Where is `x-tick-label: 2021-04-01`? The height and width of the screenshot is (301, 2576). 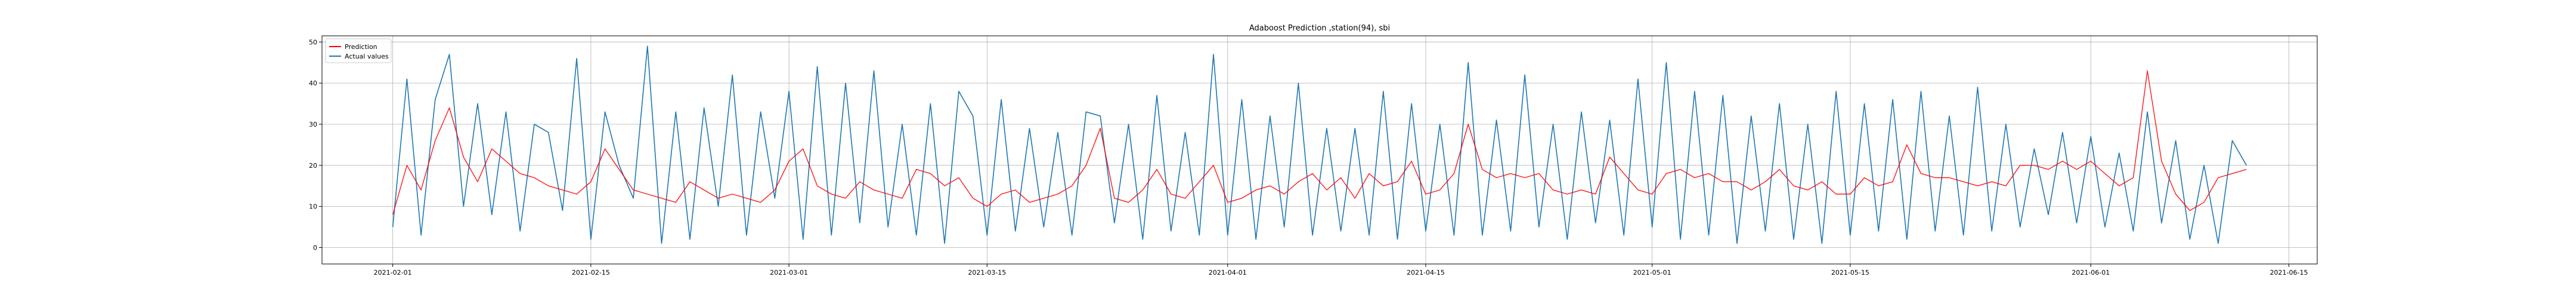 x-tick-label: 2021-04-01 is located at coordinates (1228, 273).